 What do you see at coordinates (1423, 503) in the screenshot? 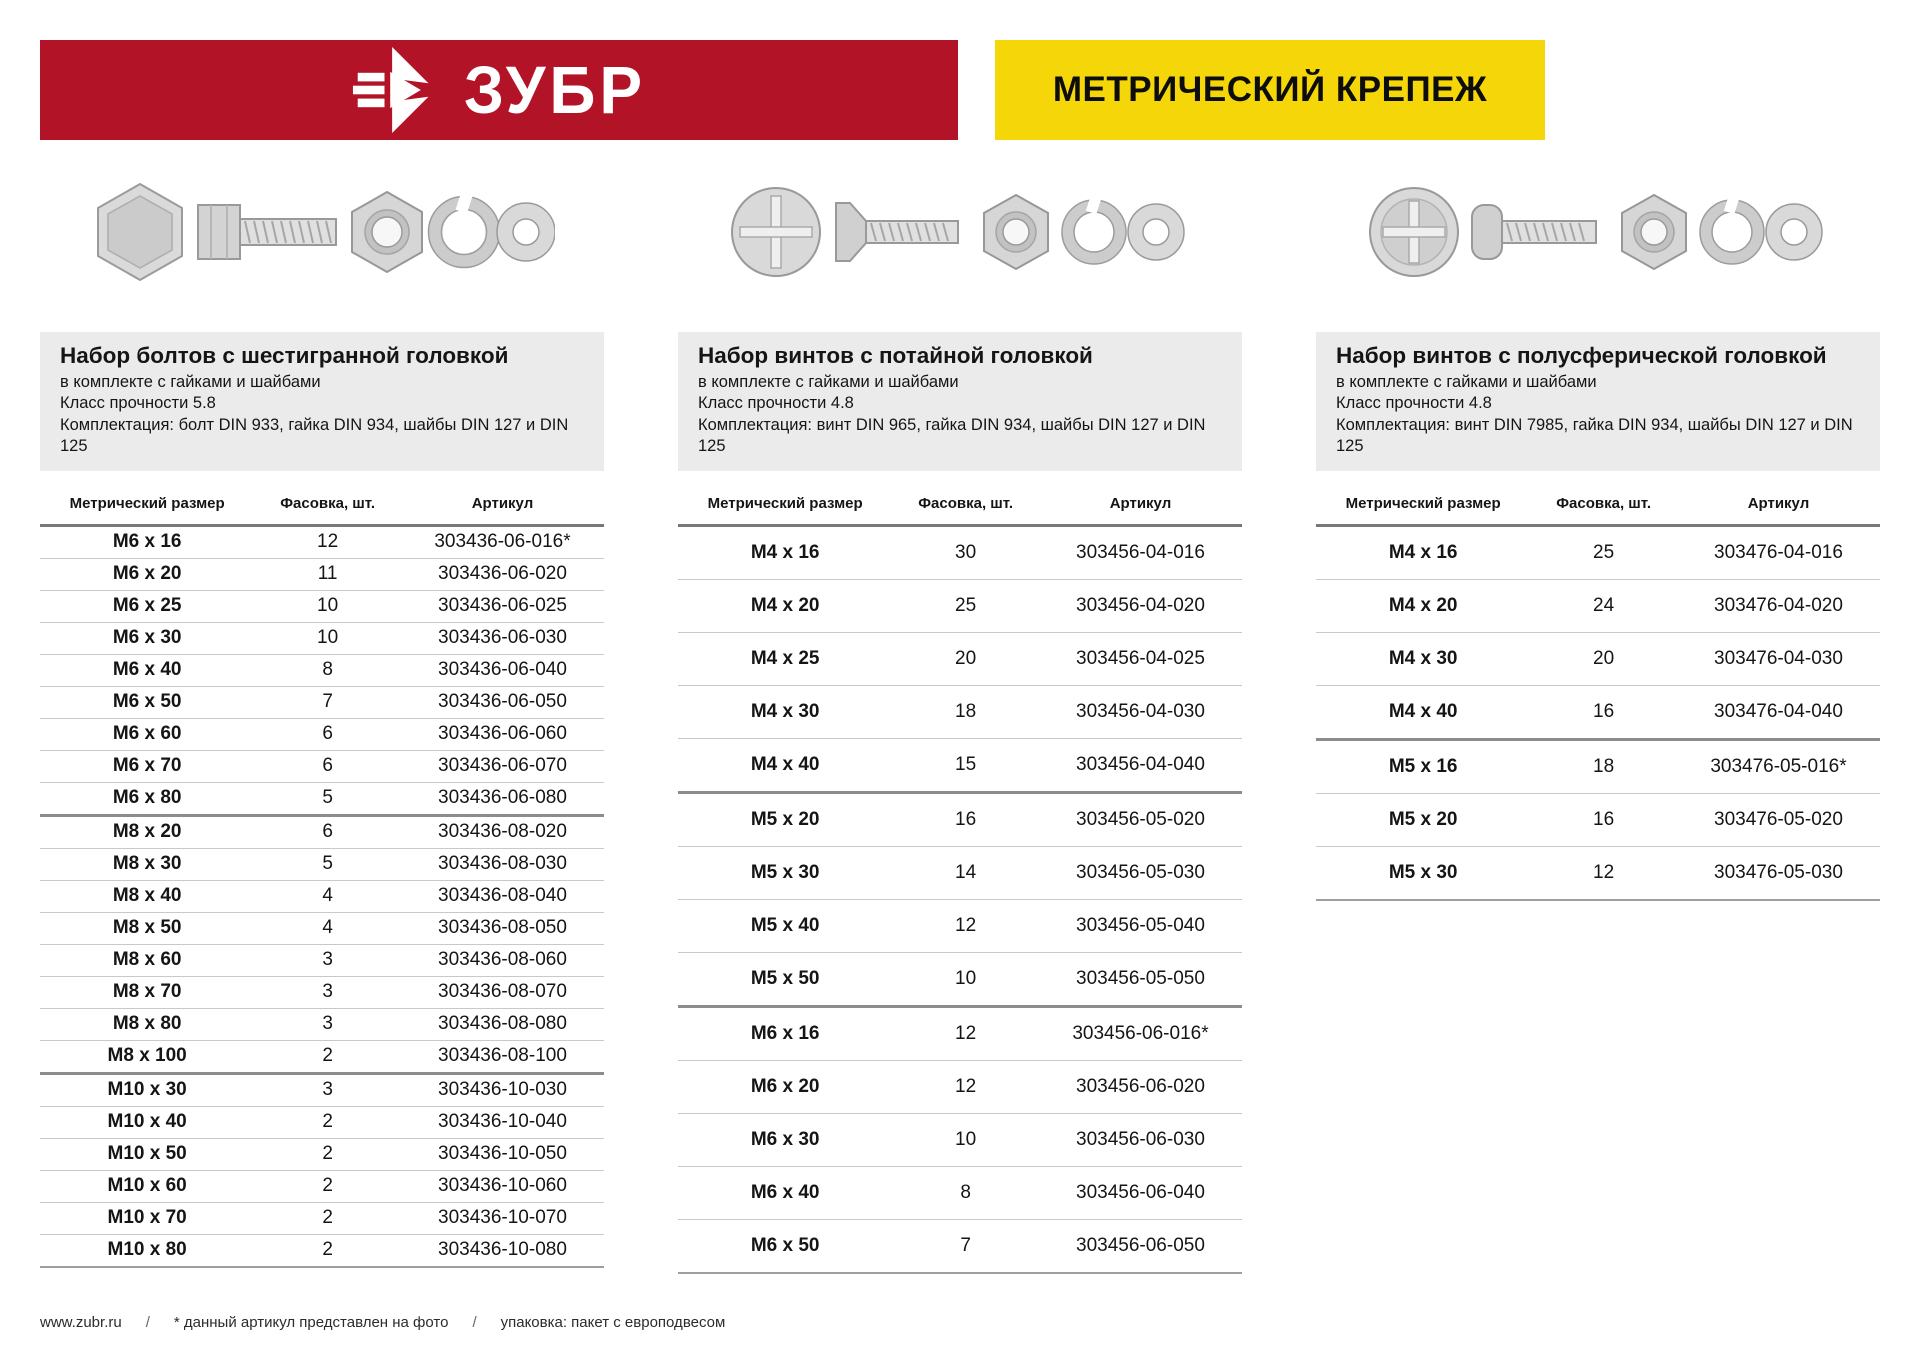
I see `column-header-size: Метрический размер` at bounding box center [1423, 503].